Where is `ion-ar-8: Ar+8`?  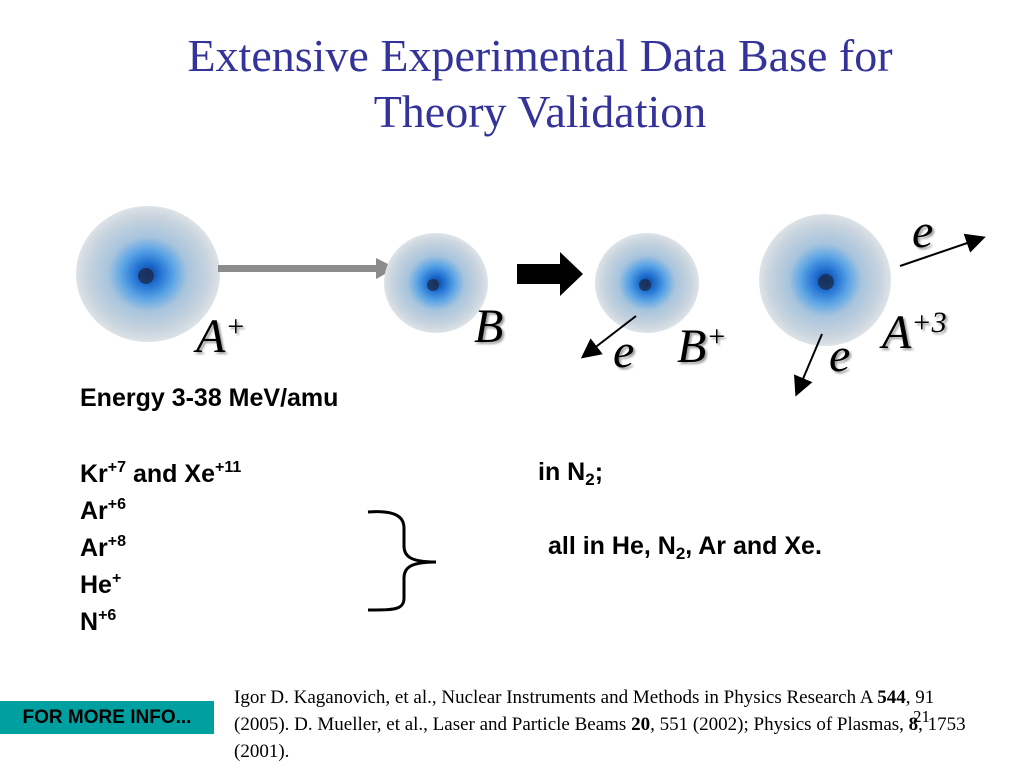 ion-ar-8: Ar+8 is located at coordinates (103, 547).